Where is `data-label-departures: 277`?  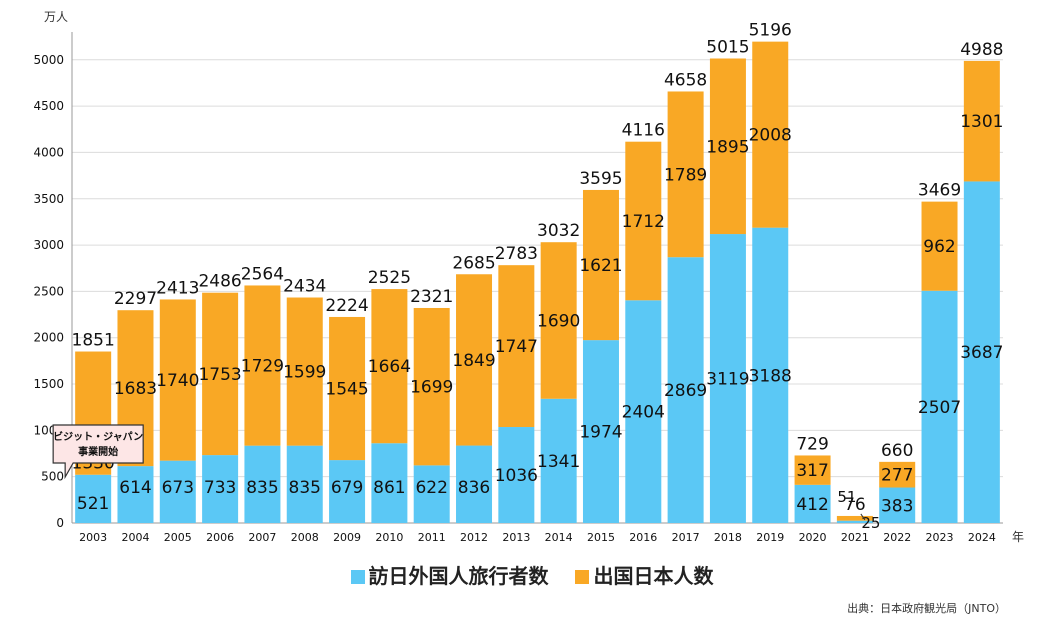 data-label-departures: 277 is located at coordinates (897, 476).